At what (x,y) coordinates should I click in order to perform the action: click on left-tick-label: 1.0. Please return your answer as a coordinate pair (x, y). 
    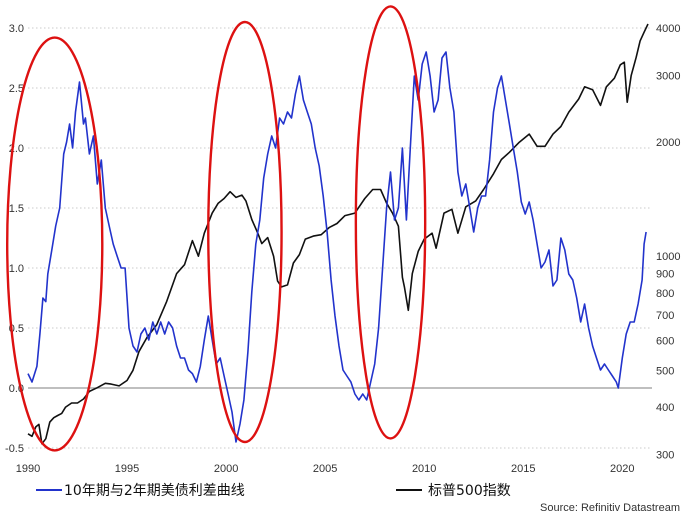
    Looking at the image, I should click on (16, 269).